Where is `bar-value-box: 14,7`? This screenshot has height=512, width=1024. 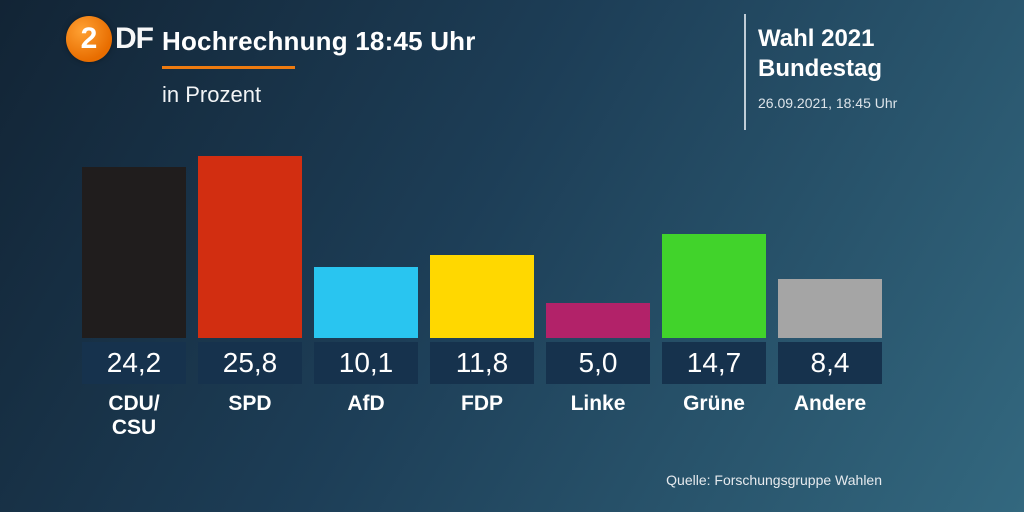 bar-value-box: 14,7 is located at coordinates (714, 363).